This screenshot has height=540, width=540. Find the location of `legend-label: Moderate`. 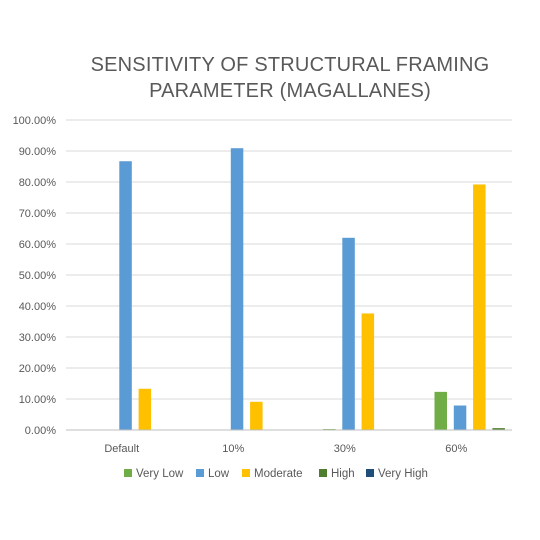

legend-label: Moderate is located at coordinates (278, 474).